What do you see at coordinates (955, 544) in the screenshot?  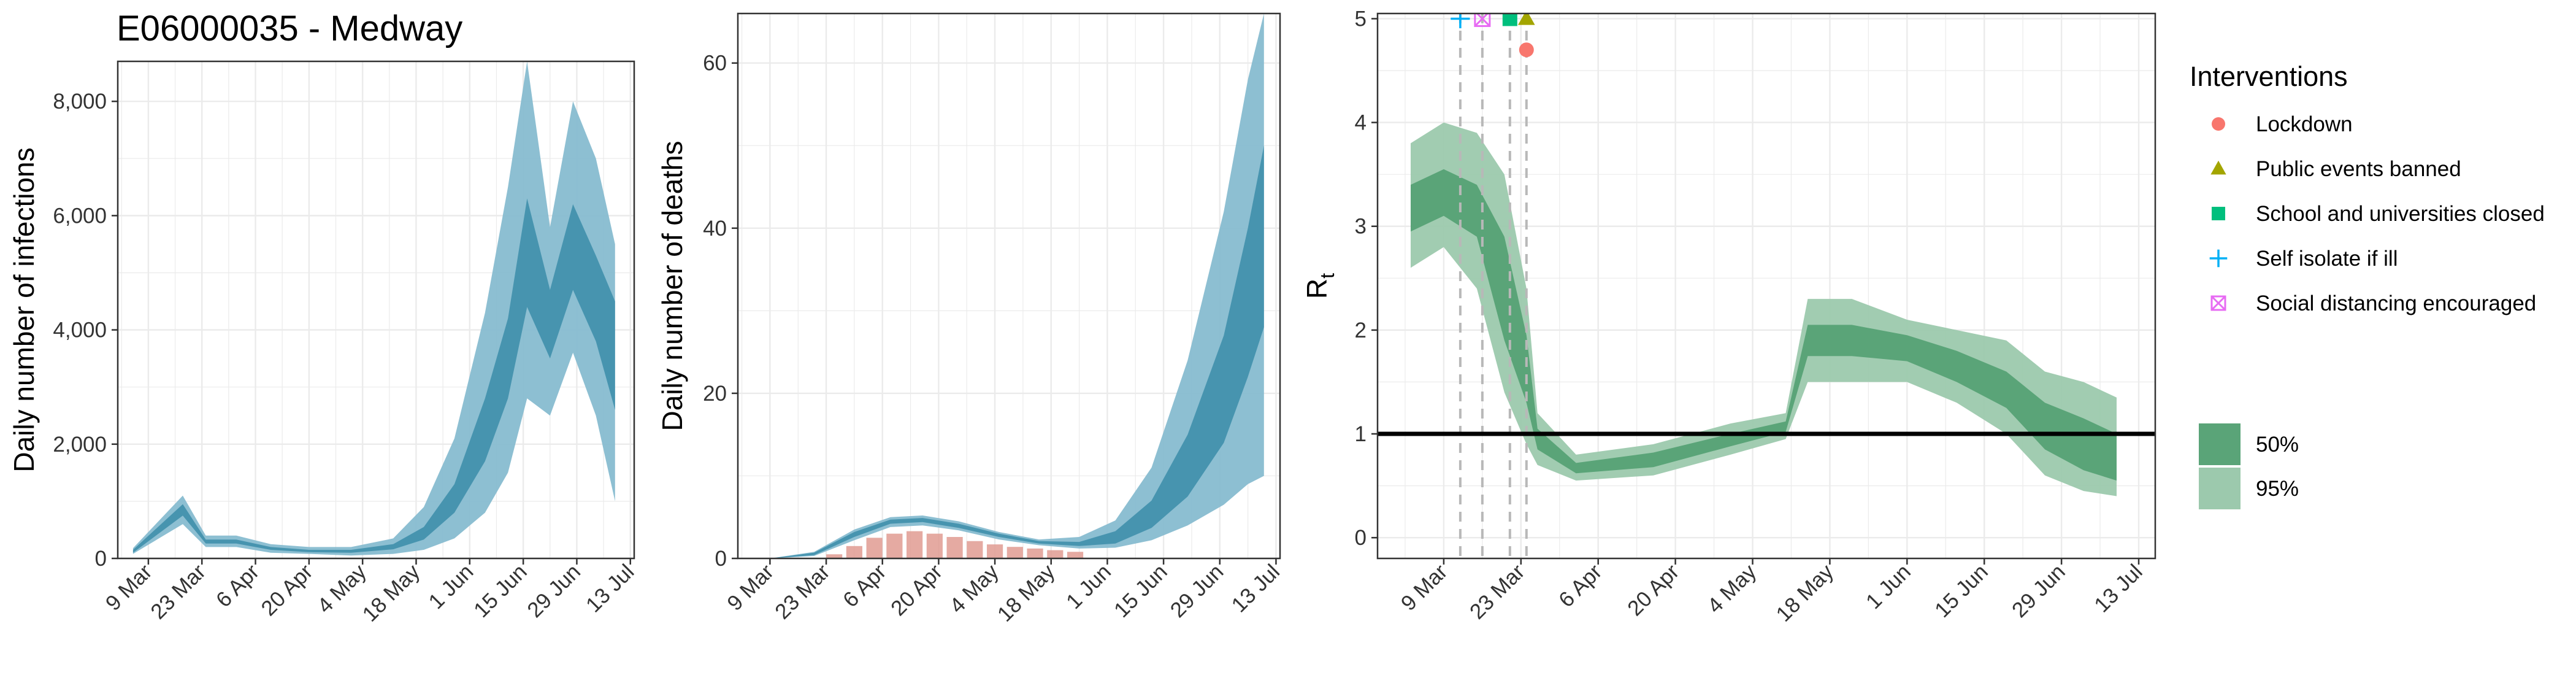 I see `observed-deaths-bars` at bounding box center [955, 544].